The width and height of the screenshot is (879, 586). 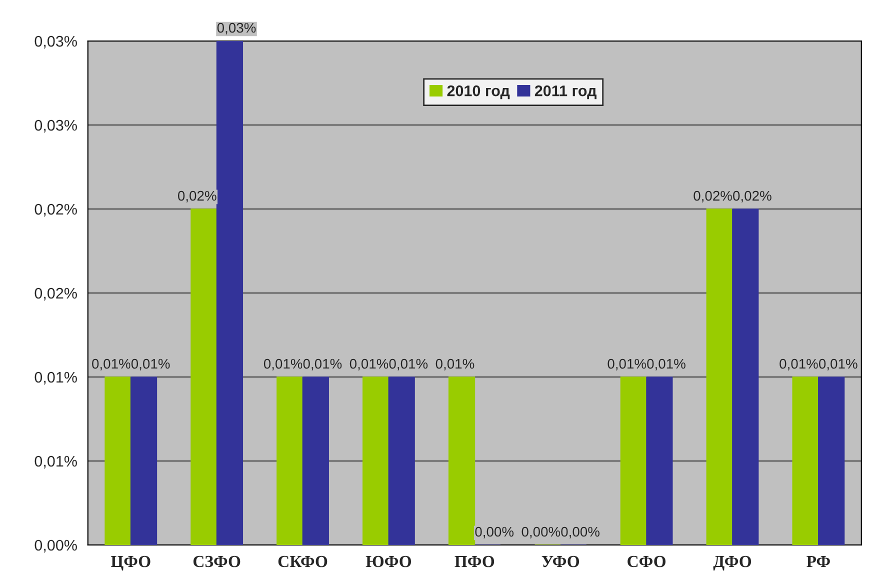 What do you see at coordinates (565, 92) in the screenshot?
I see `legend-label: 2011 год` at bounding box center [565, 92].